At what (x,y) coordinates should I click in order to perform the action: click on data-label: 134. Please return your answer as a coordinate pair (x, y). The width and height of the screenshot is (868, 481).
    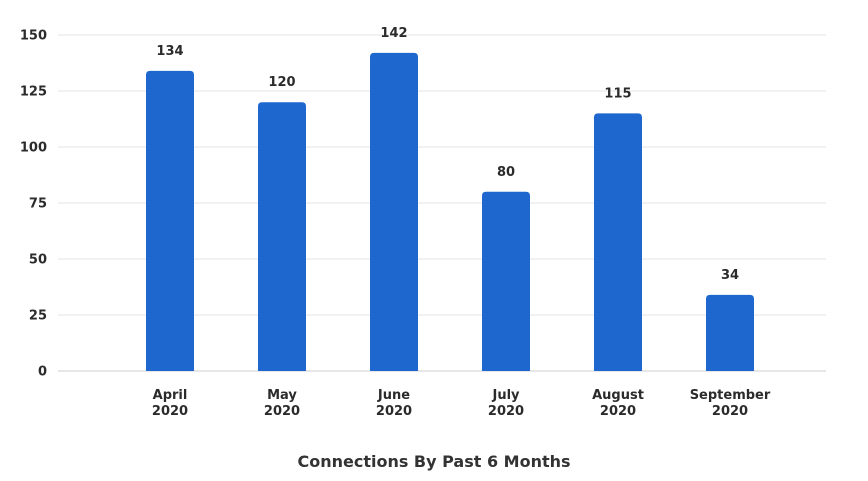
    Looking at the image, I should click on (169, 51).